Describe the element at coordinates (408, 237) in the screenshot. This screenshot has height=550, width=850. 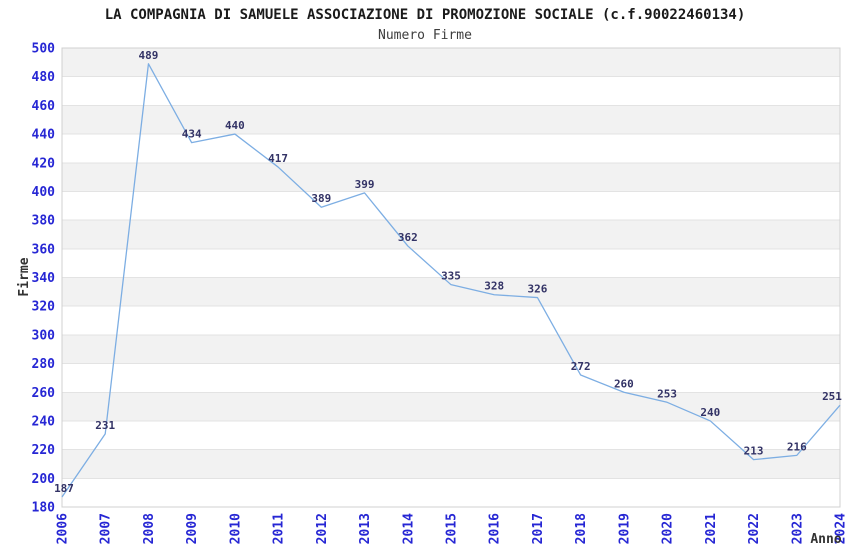
I see `data-point-label: 362` at that location.